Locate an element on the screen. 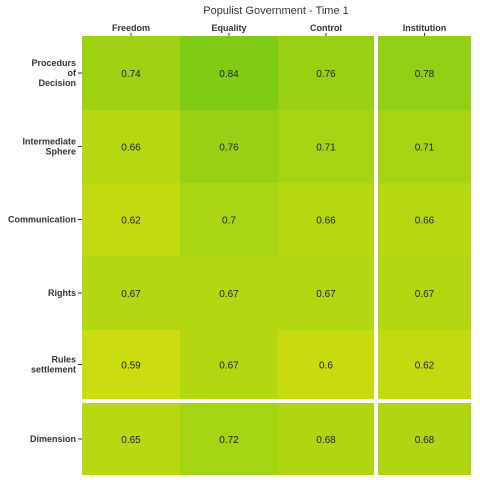  cell-value-label: 0.84 is located at coordinates (229, 74).